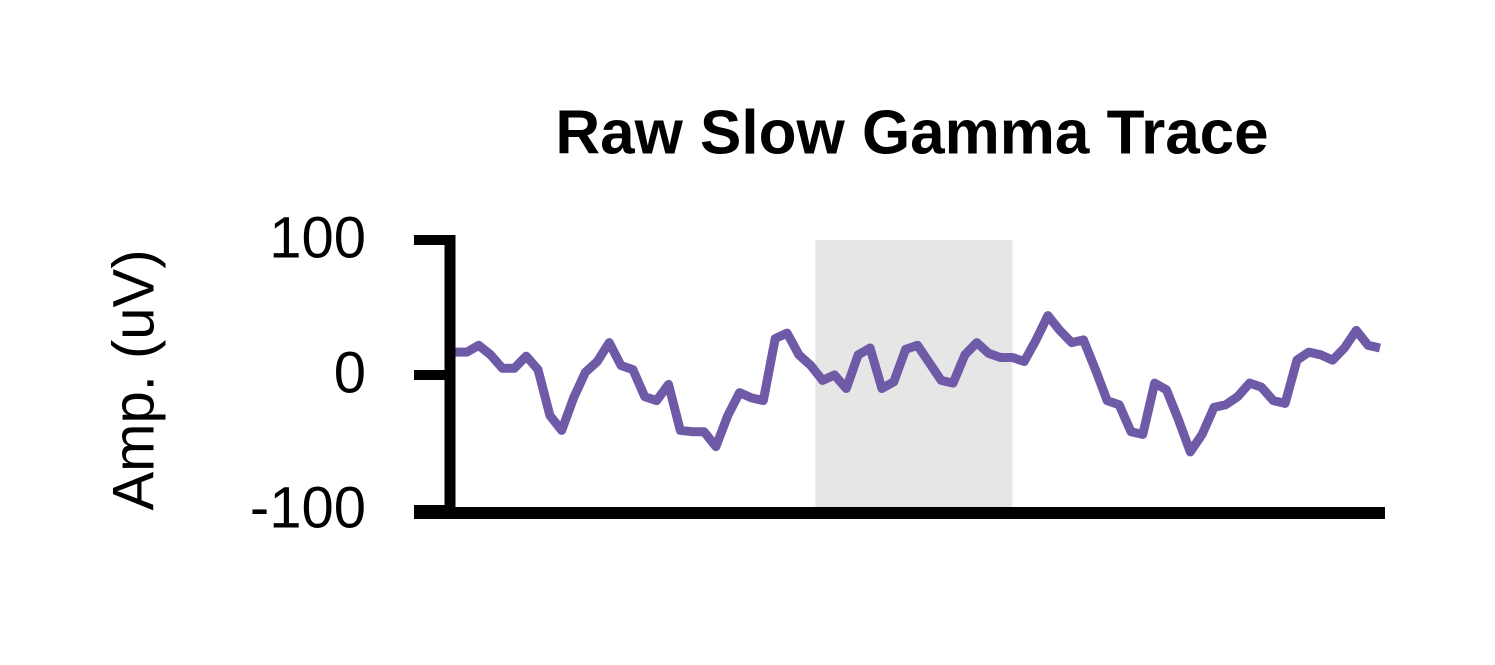  I want to click on highlight-region, so click(914, 375).